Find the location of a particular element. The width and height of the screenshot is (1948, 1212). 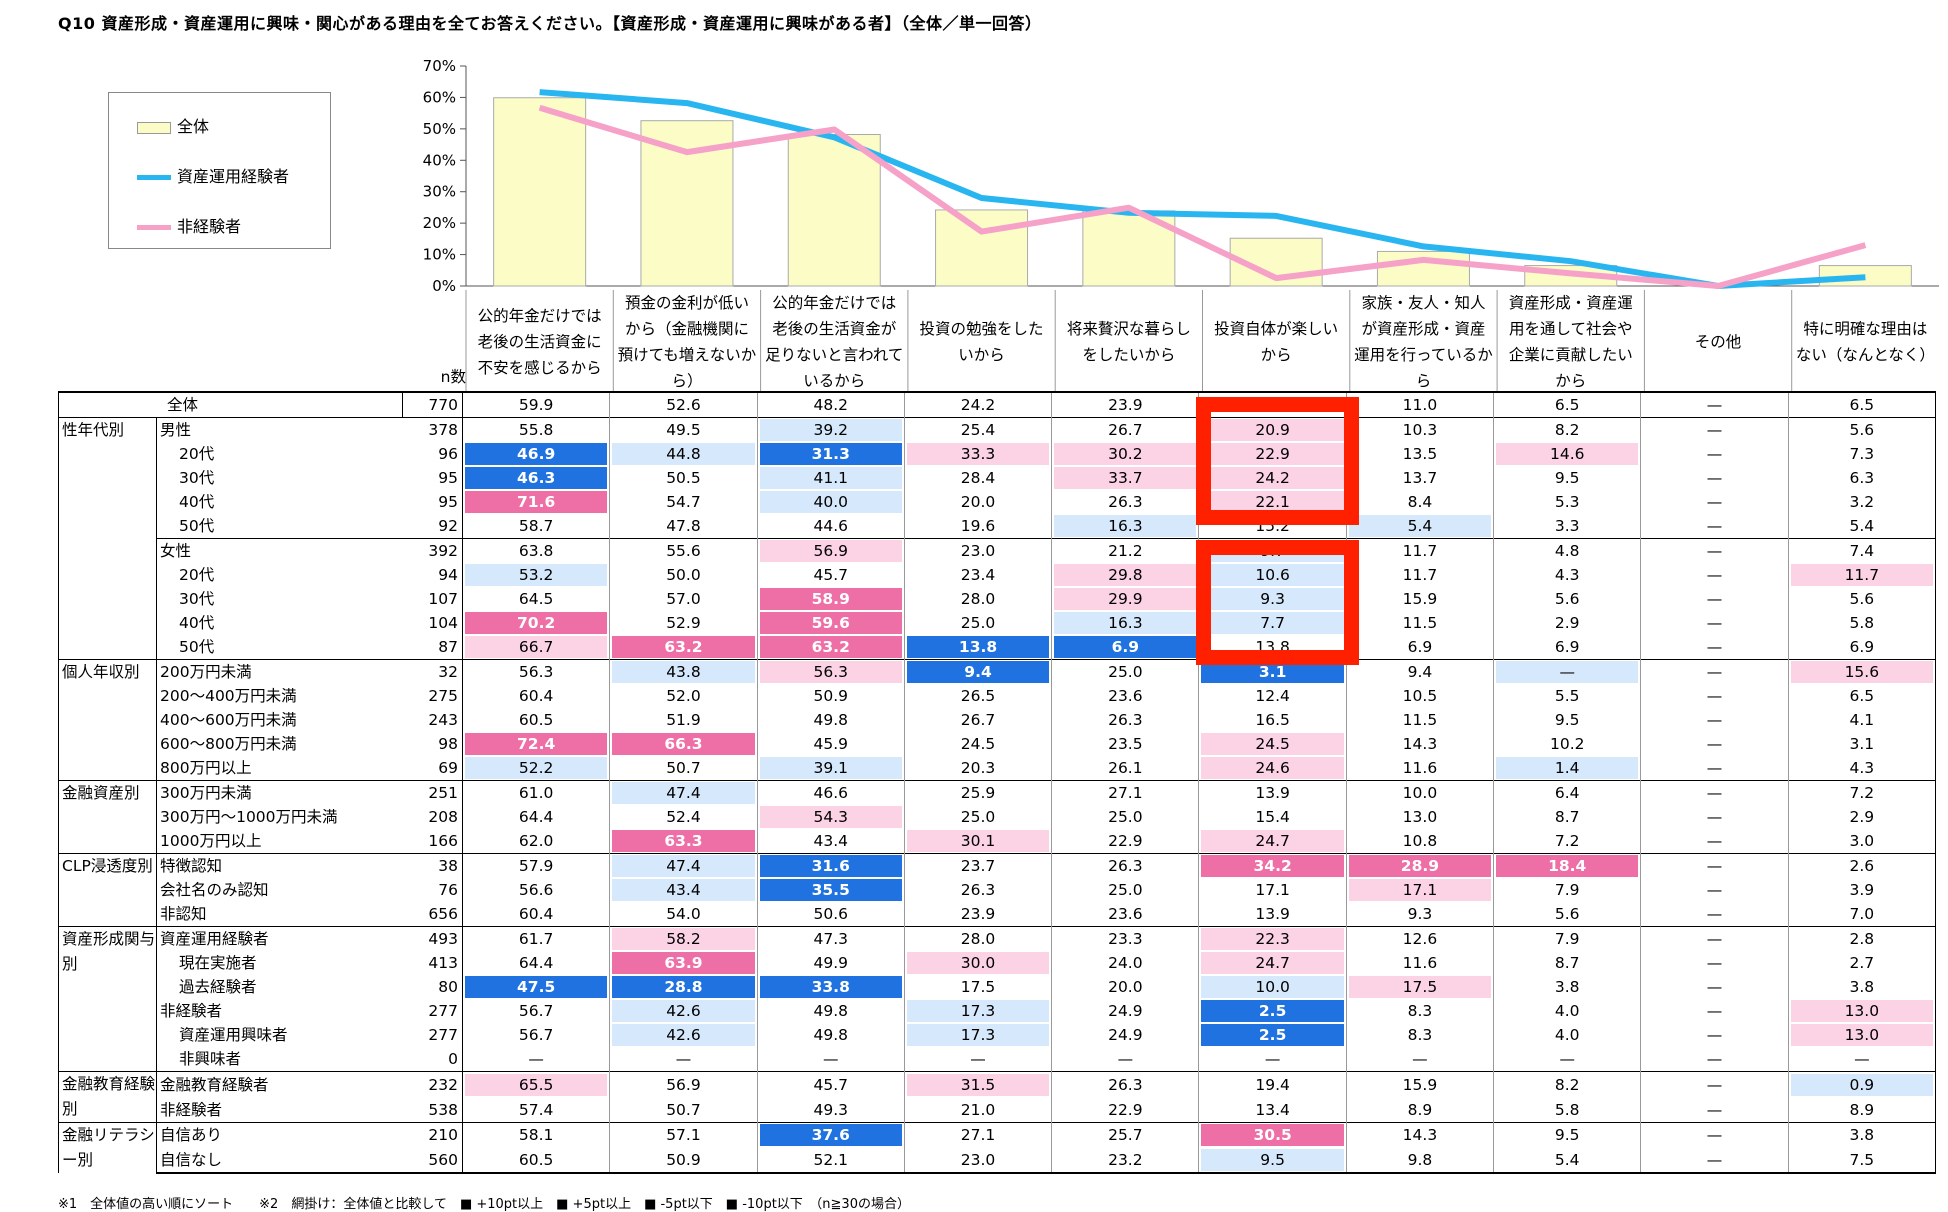

legend-item-inexperienced: 非経験者 is located at coordinates (189, 225).